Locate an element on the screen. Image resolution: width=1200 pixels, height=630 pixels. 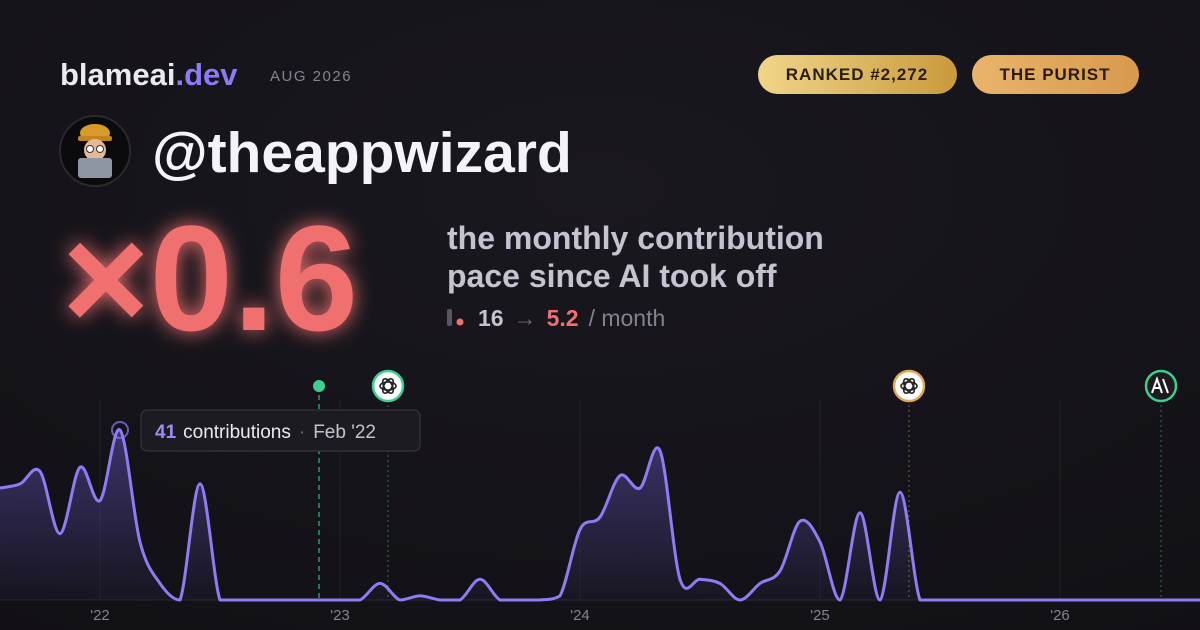
x-tick-label: '25 is located at coordinates (820, 615).